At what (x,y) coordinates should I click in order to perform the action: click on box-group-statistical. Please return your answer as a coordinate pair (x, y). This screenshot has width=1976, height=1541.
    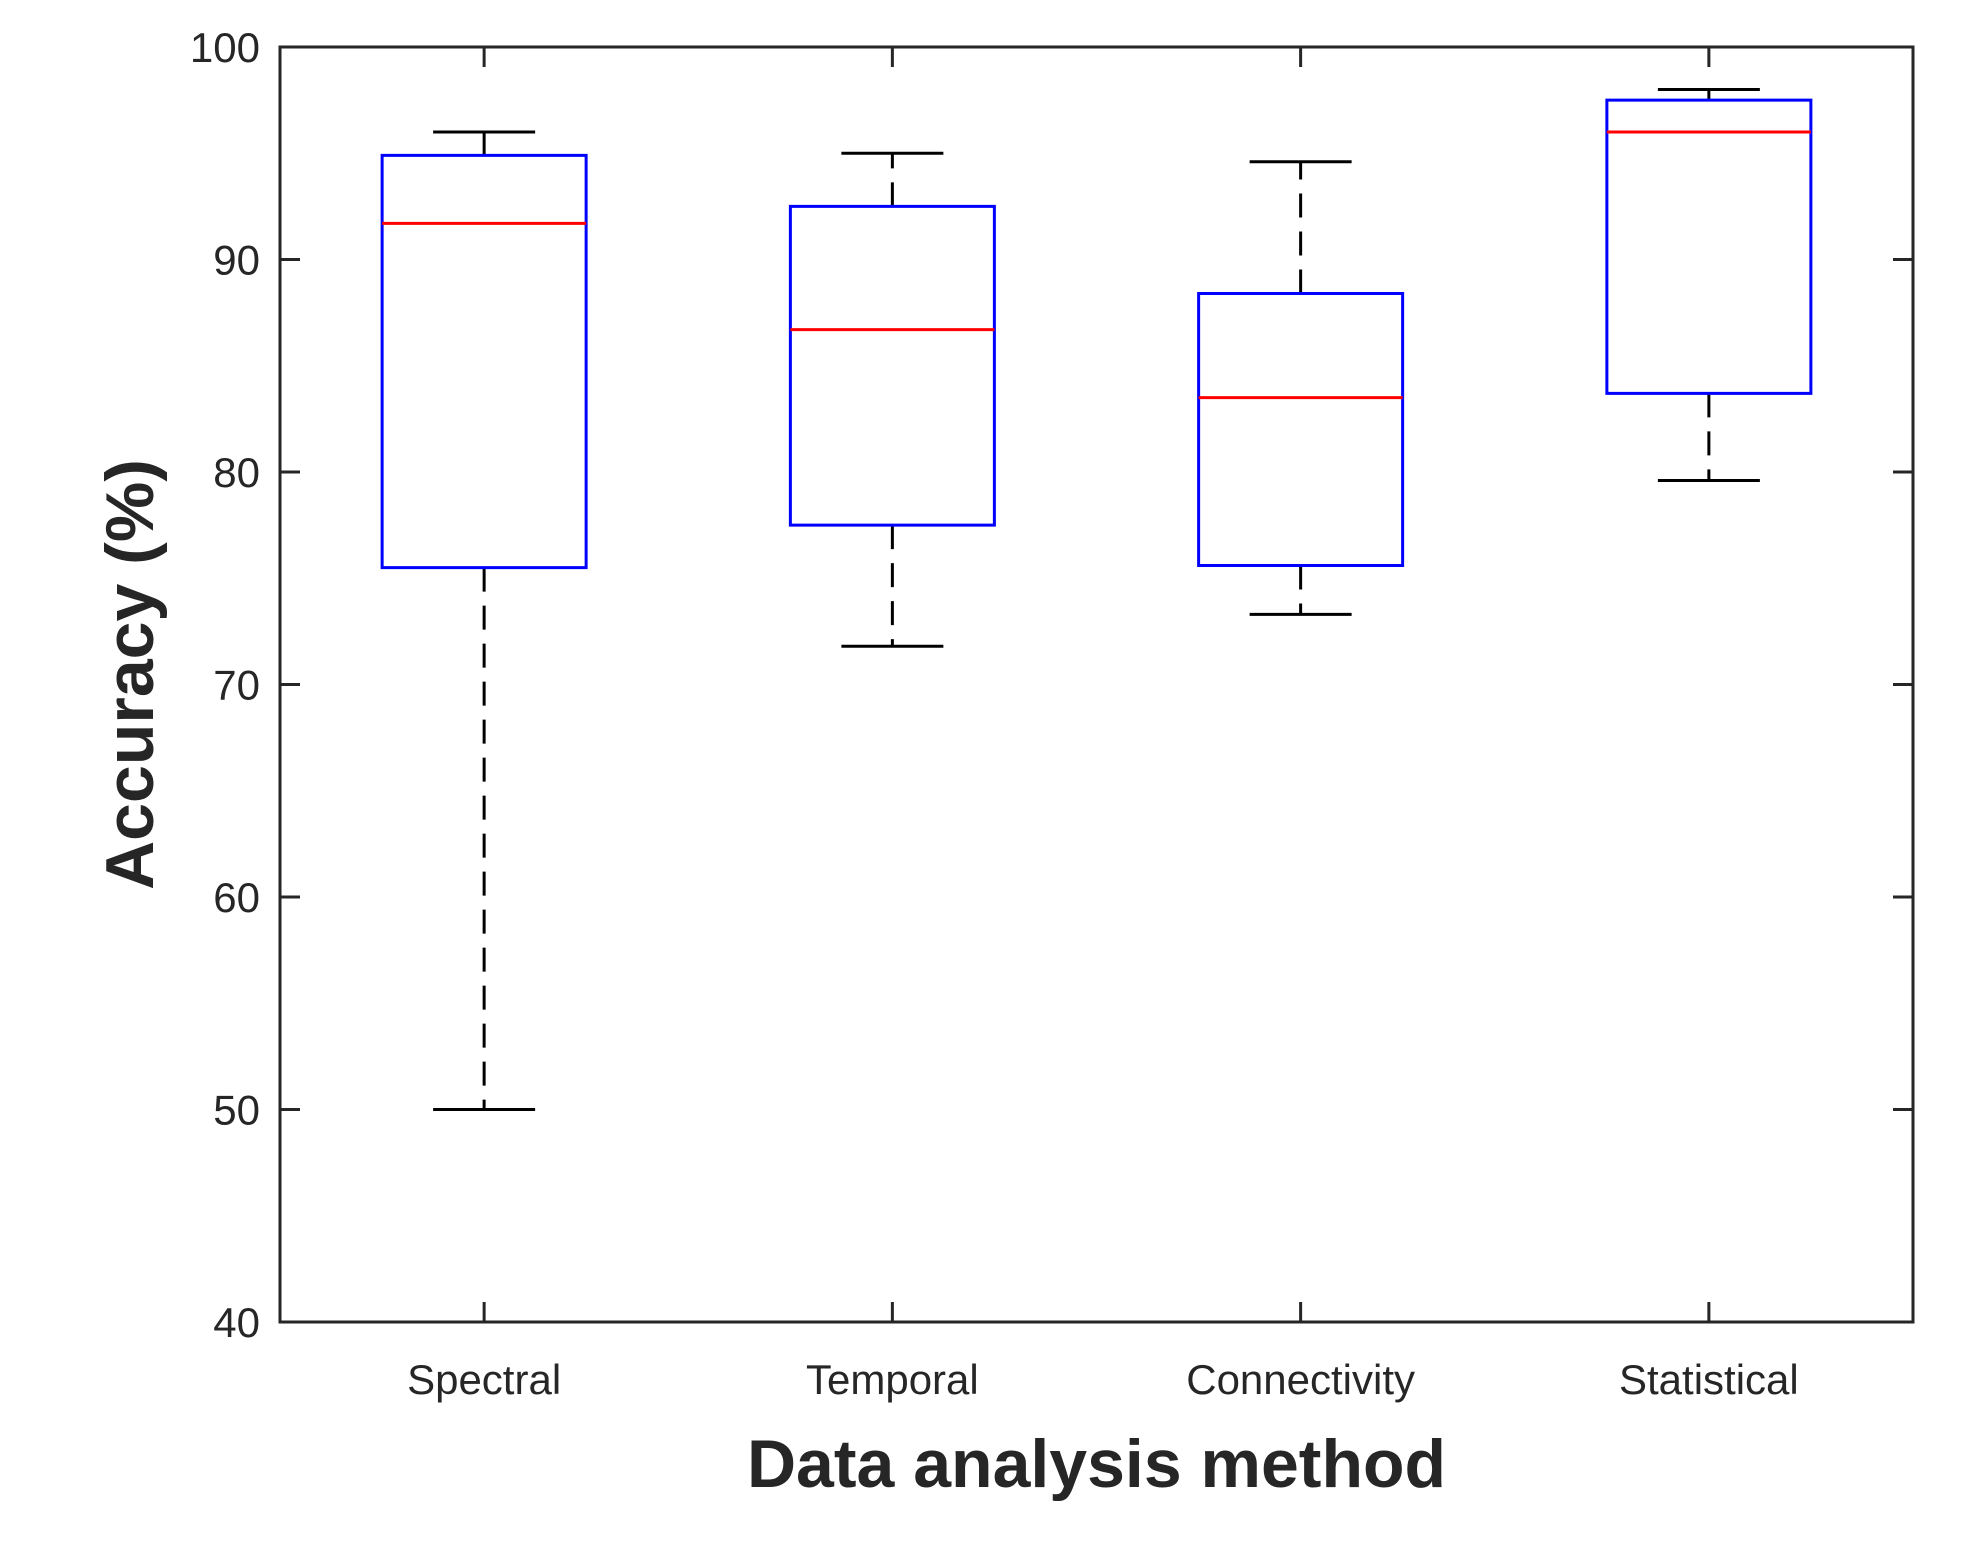
    Looking at the image, I should click on (1709, 285).